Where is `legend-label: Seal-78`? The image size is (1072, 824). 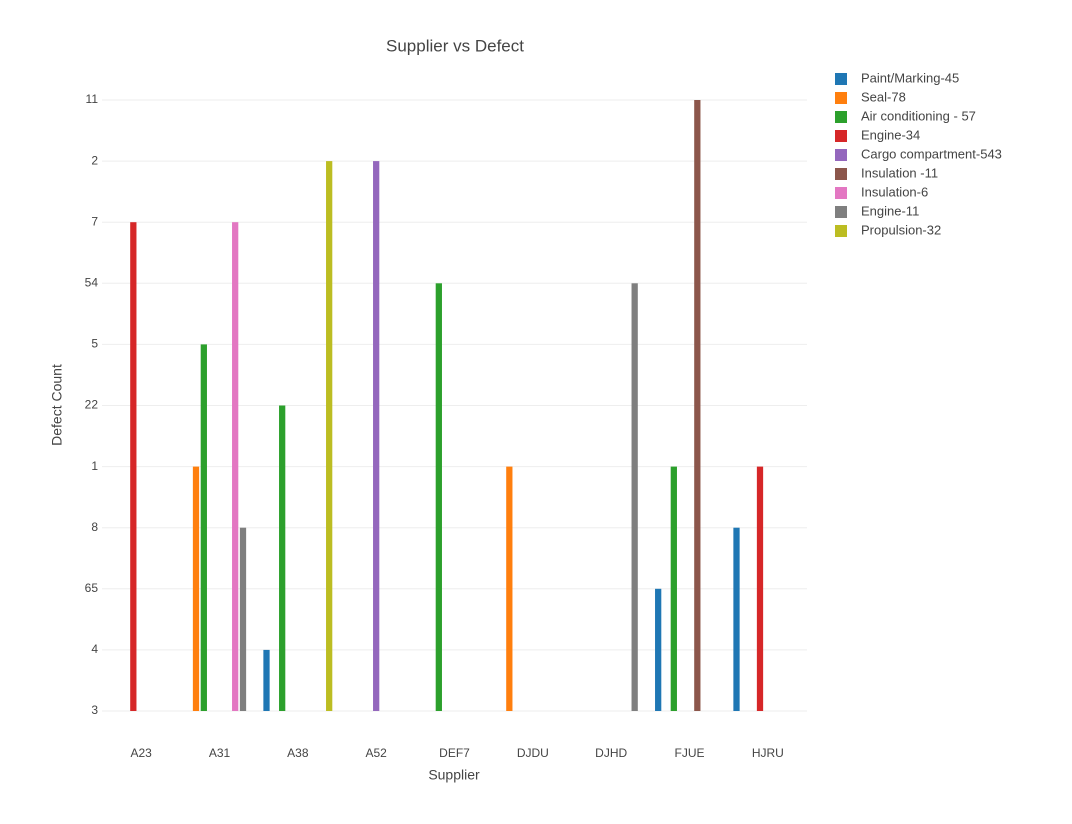
legend-label: Seal-78 is located at coordinates (883, 96).